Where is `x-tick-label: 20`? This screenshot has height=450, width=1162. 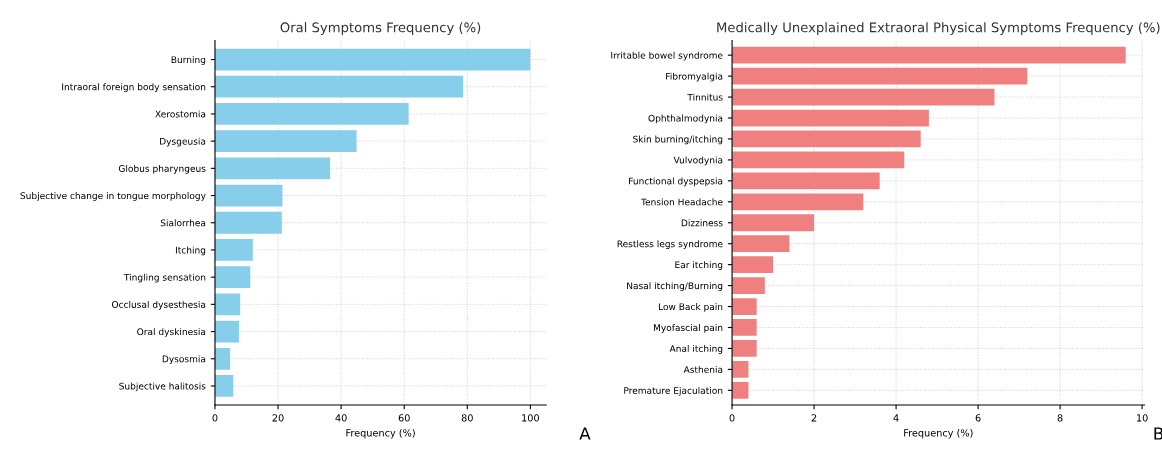 x-tick-label: 20 is located at coordinates (278, 418).